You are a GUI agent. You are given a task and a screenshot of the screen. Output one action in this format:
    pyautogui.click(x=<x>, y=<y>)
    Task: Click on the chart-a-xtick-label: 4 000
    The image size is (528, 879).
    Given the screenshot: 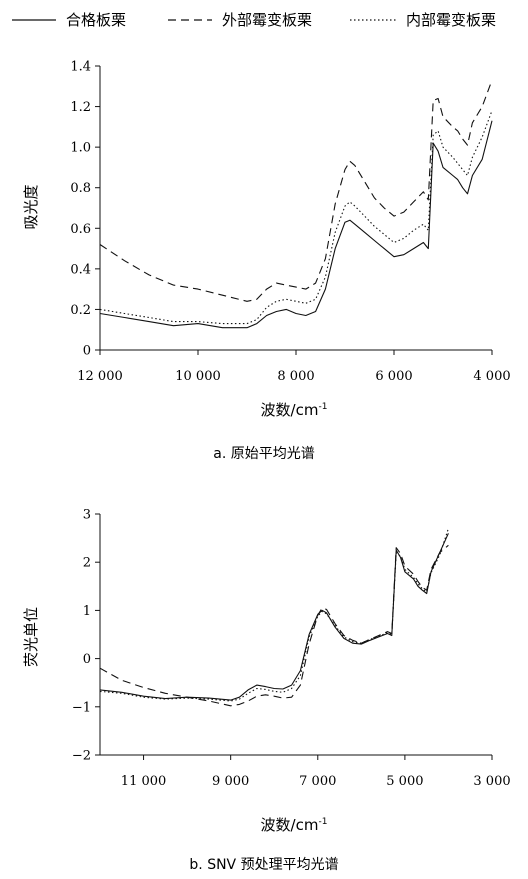 What is the action you would take?
    pyautogui.click(x=491, y=376)
    